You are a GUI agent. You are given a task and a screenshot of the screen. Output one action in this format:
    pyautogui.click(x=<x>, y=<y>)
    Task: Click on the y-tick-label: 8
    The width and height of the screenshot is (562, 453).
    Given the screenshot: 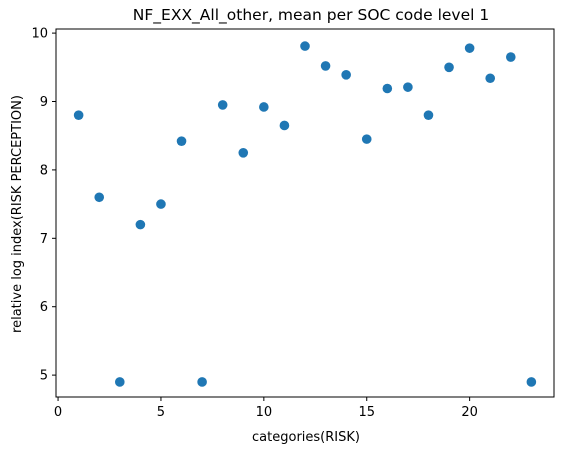 What is the action you would take?
    pyautogui.click(x=44, y=170)
    